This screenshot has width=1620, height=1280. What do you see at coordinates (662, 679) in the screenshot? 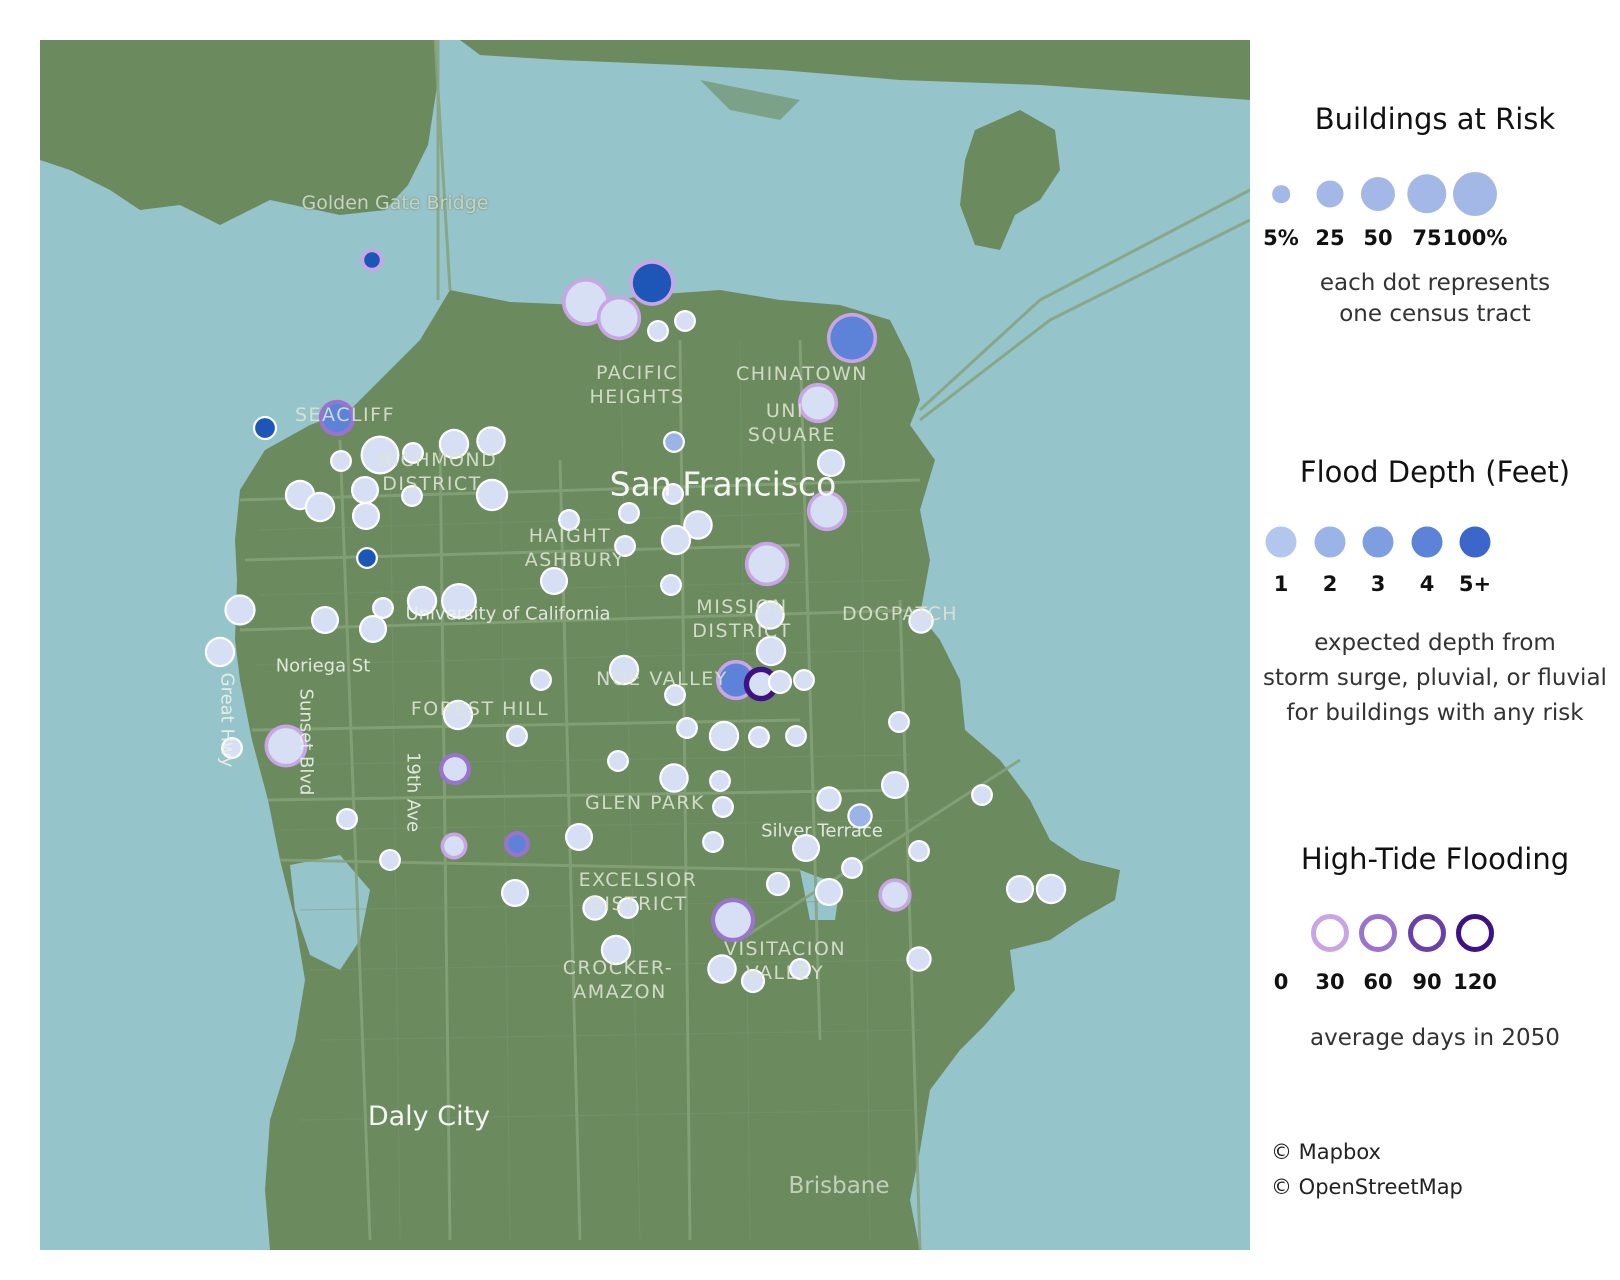
I see `label-noe-valley: NOE VALLEY` at bounding box center [662, 679].